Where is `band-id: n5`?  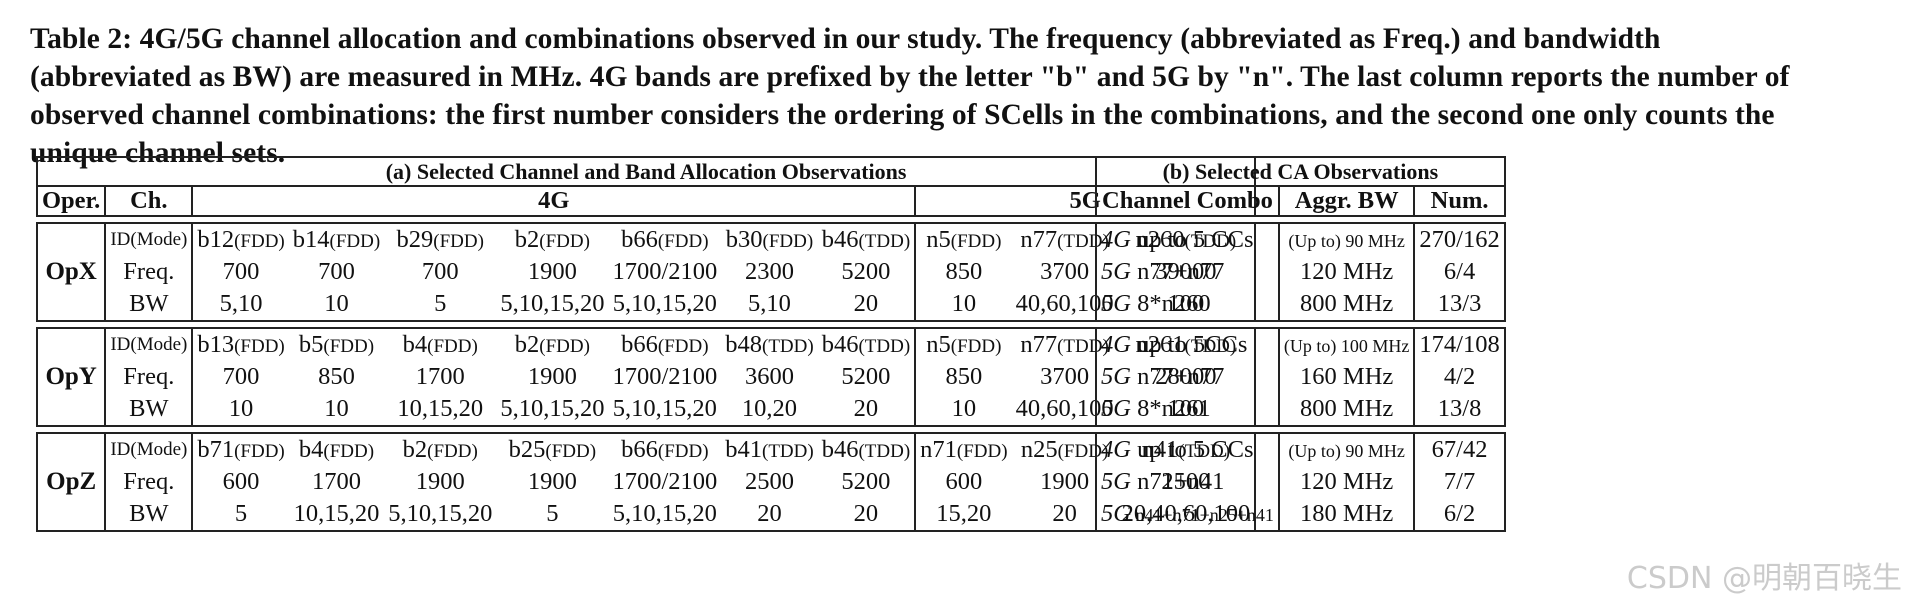
band-id: n5 is located at coordinates (938, 239).